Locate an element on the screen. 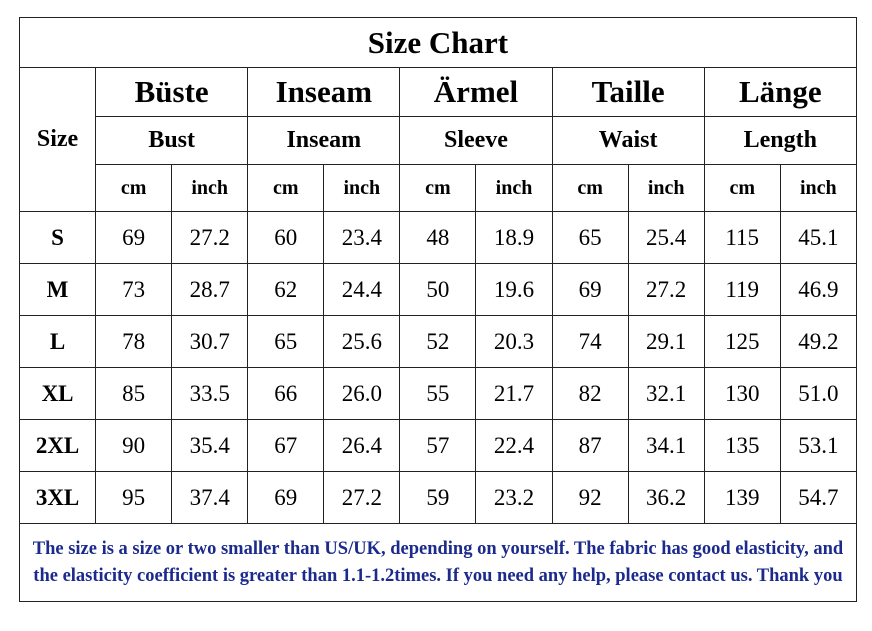  measurement: 21.7 is located at coordinates (514, 393).